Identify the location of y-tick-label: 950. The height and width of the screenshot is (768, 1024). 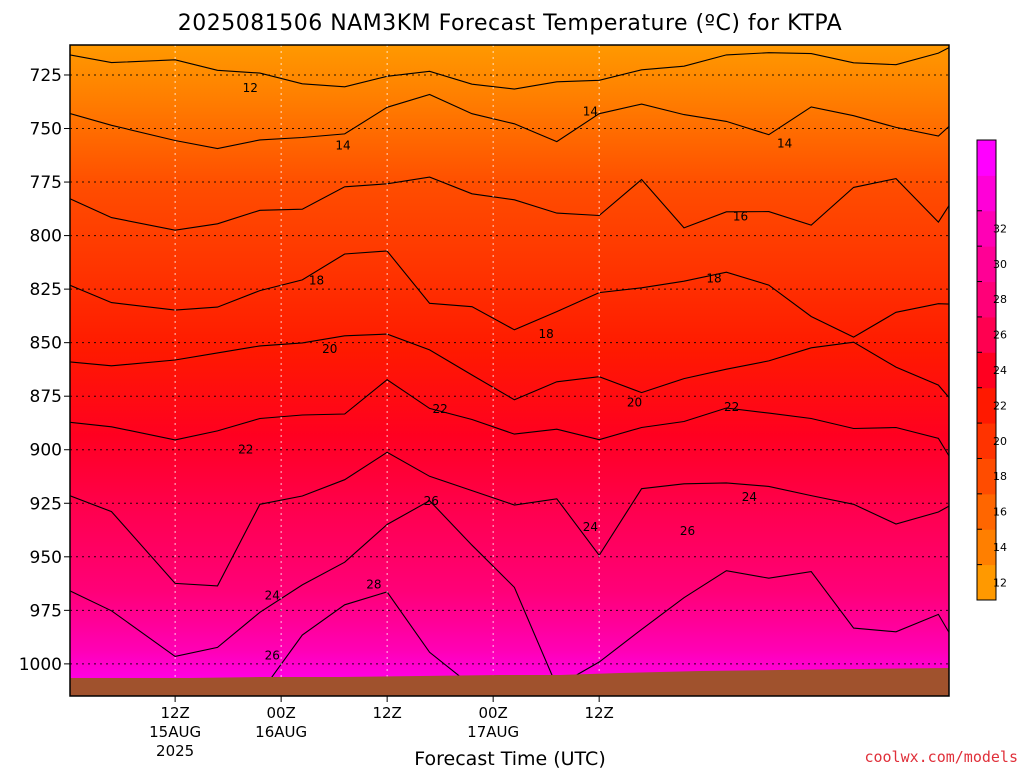
(46, 558).